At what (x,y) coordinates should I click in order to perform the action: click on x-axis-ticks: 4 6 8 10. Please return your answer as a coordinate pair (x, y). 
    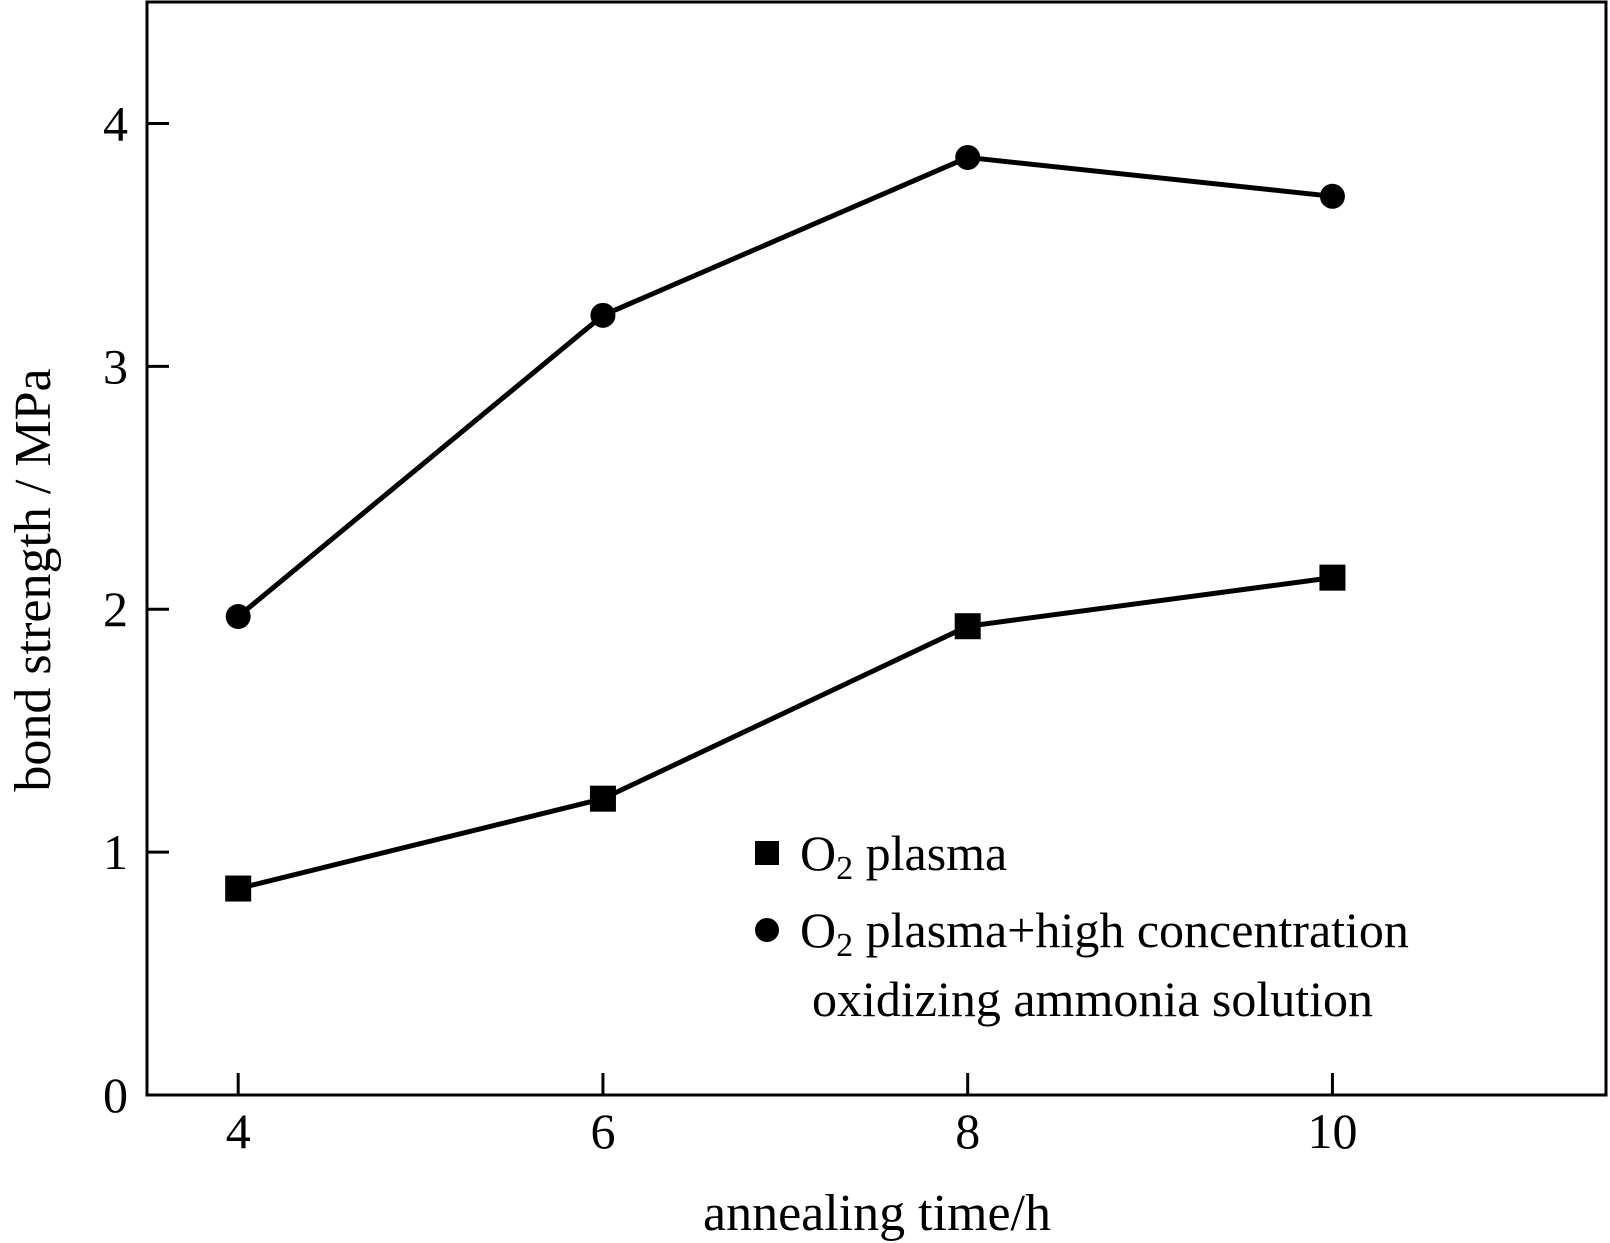
    Looking at the image, I should click on (791, 1116).